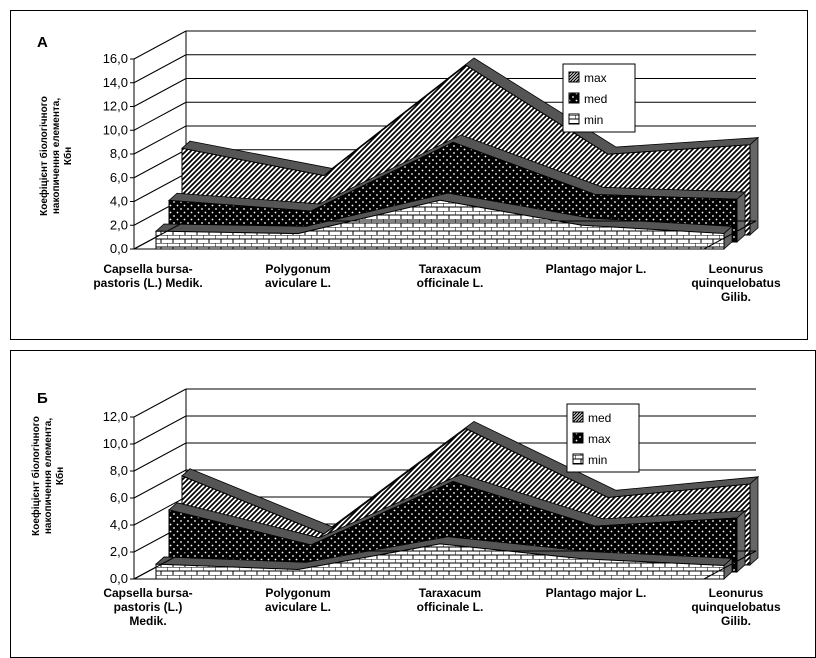 This screenshot has height=658, width=816. Describe the element at coordinates (147, 621) in the screenshot. I see `category-label: Medik.` at that location.